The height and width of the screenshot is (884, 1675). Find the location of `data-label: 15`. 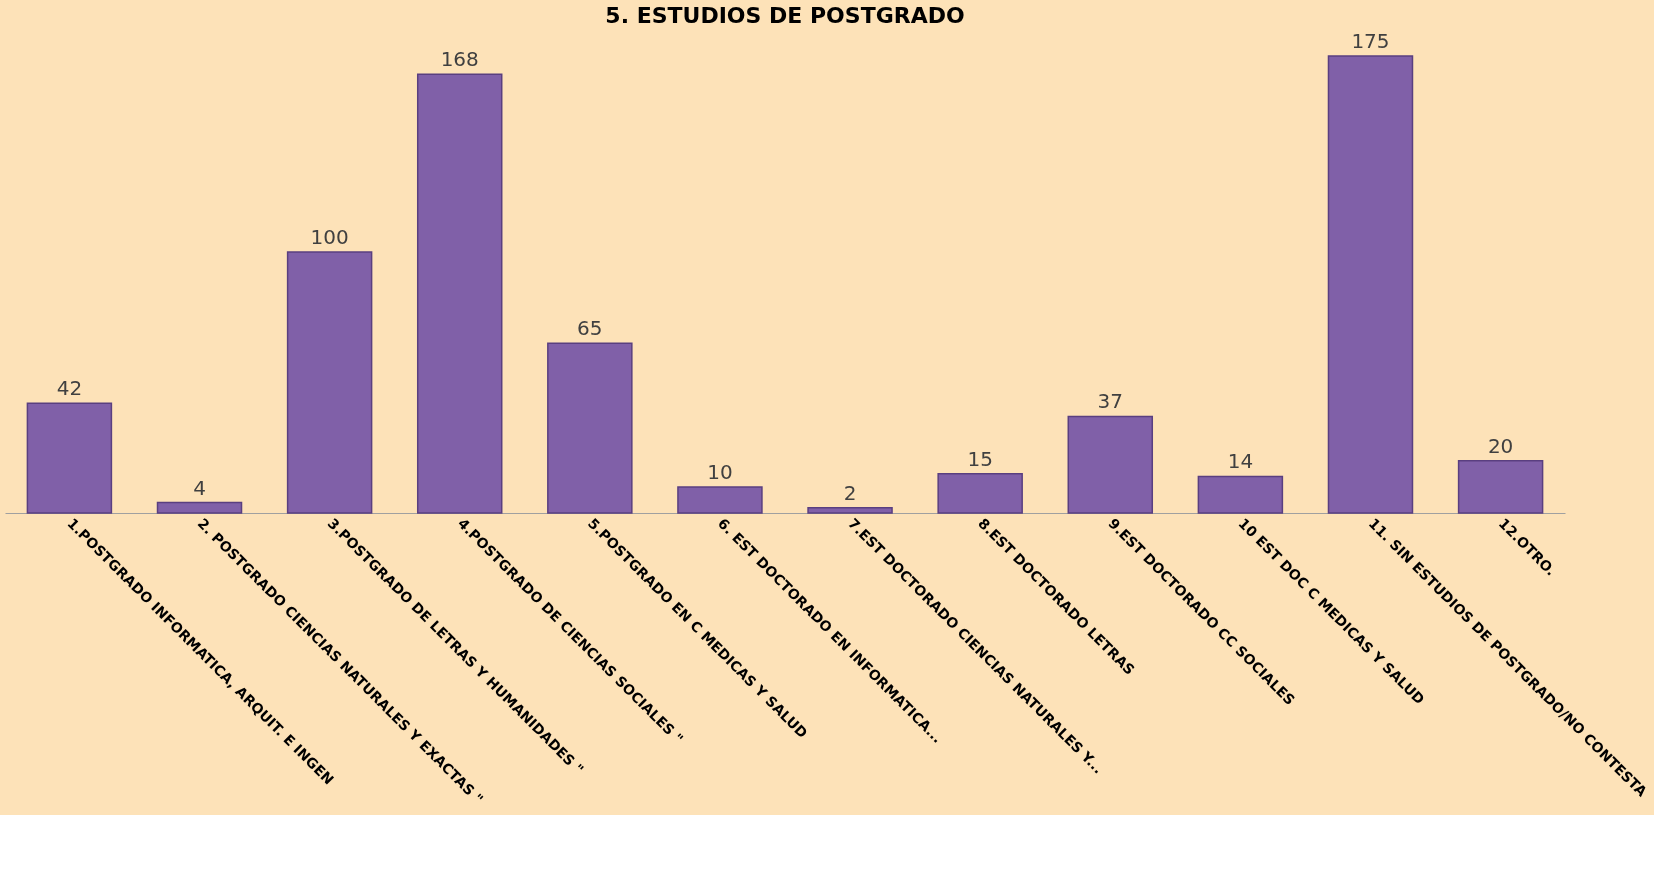

data-label: 15 is located at coordinates (980, 458).